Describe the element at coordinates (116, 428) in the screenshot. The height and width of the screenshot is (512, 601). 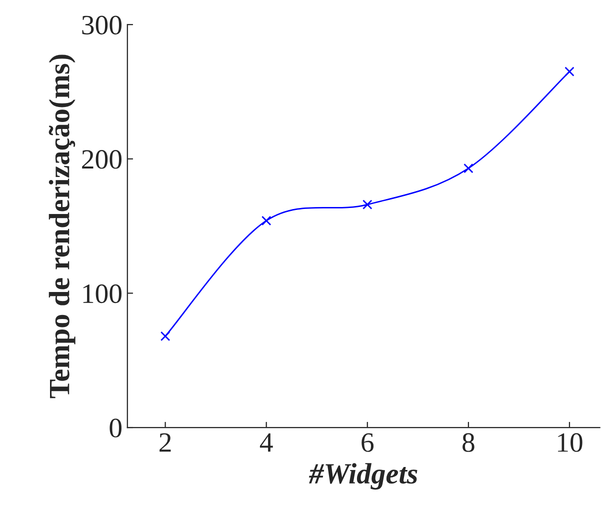
I see `y-tick-label: 0` at that location.